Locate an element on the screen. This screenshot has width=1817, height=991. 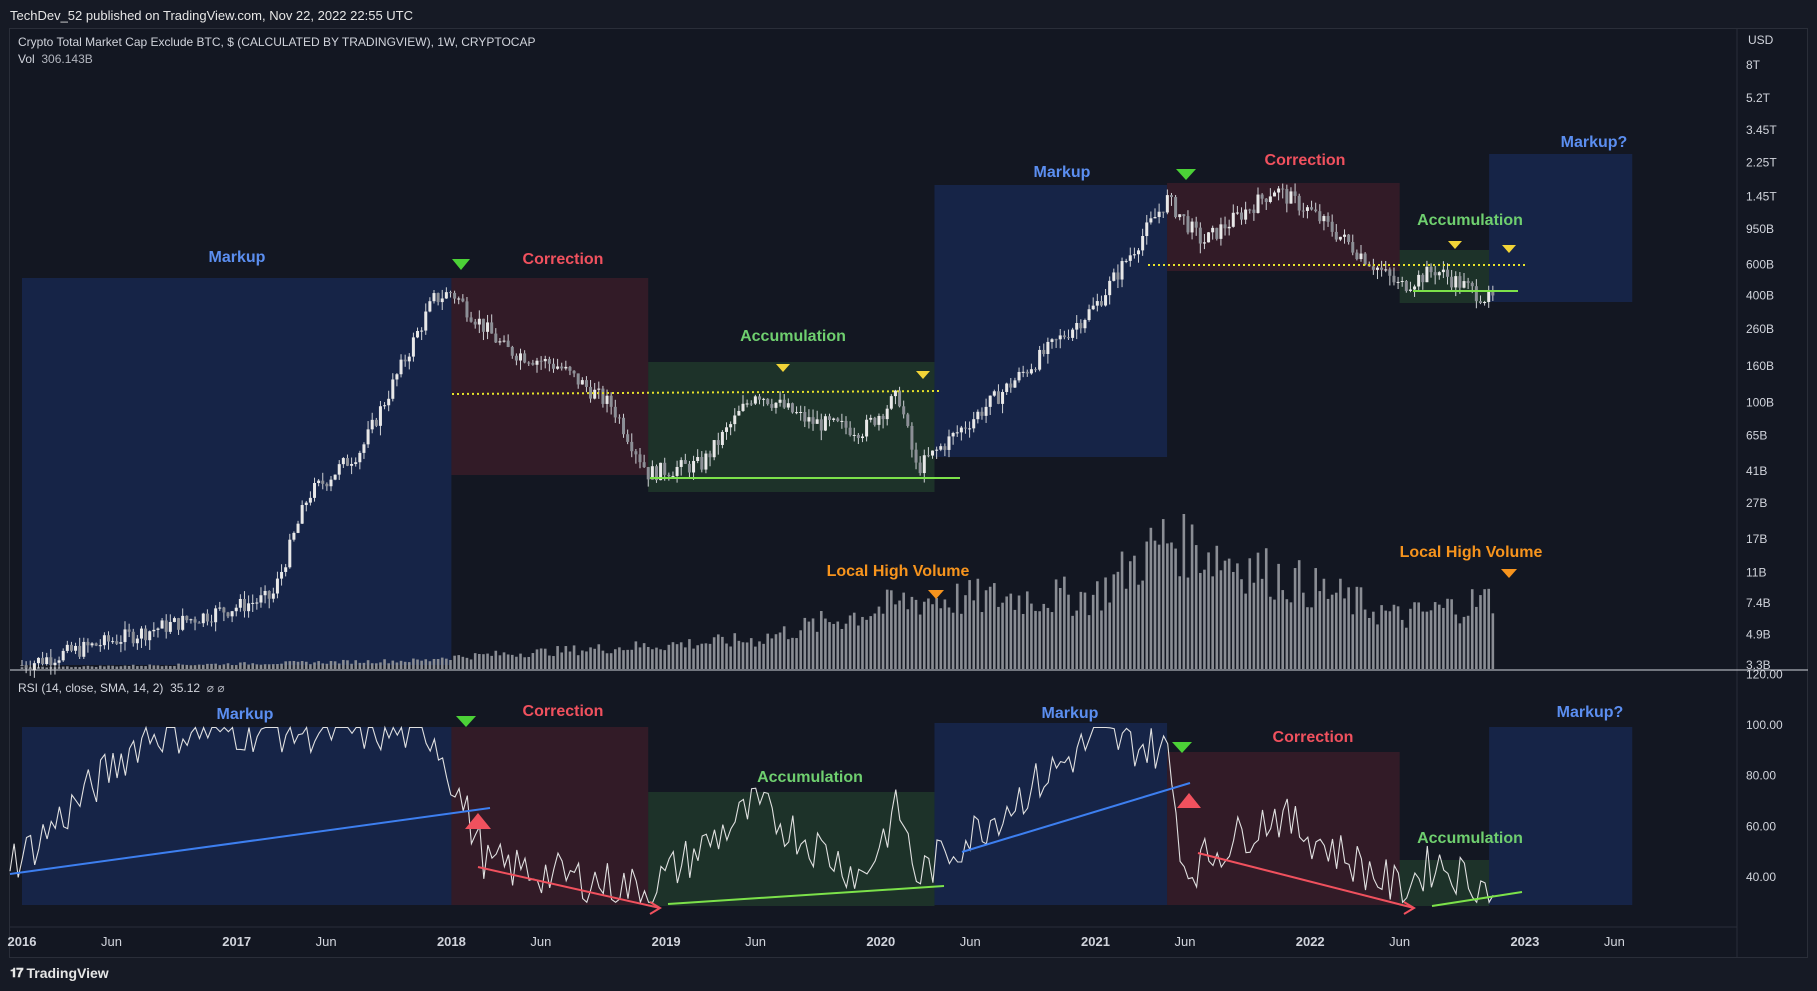
rsi-axis: 120.00 100.00 80.00 60.00 40.00 is located at coordinates (1764, 775).